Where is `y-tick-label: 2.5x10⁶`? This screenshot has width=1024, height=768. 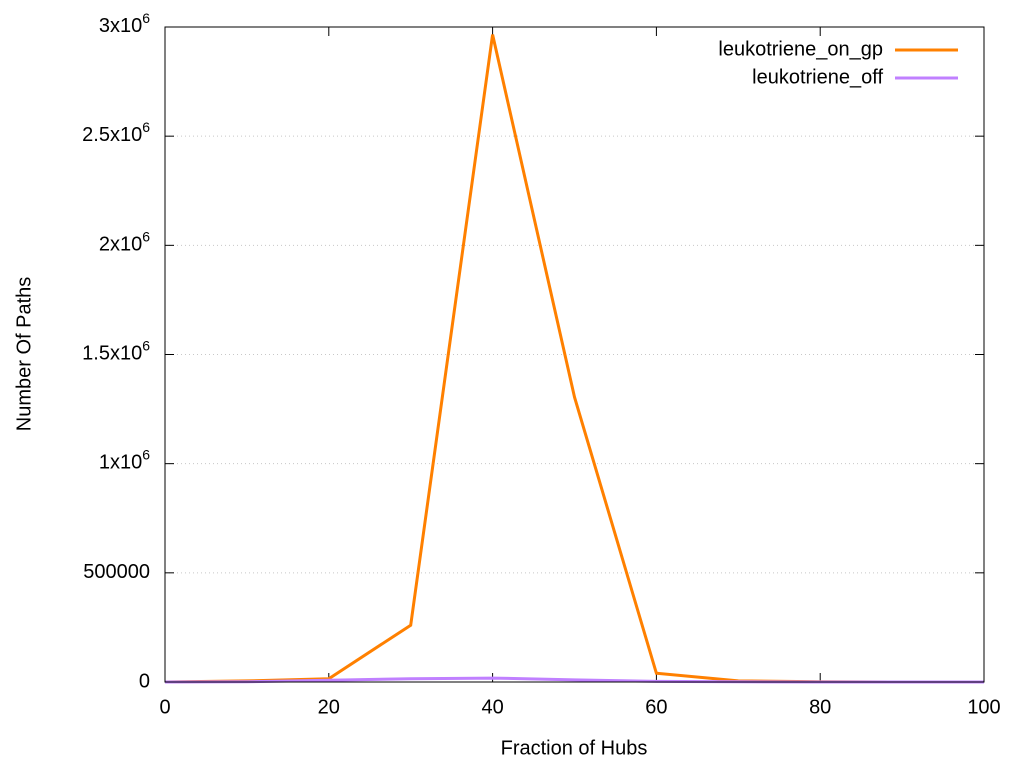
y-tick-label: 2.5x10⁶ is located at coordinates (116, 133).